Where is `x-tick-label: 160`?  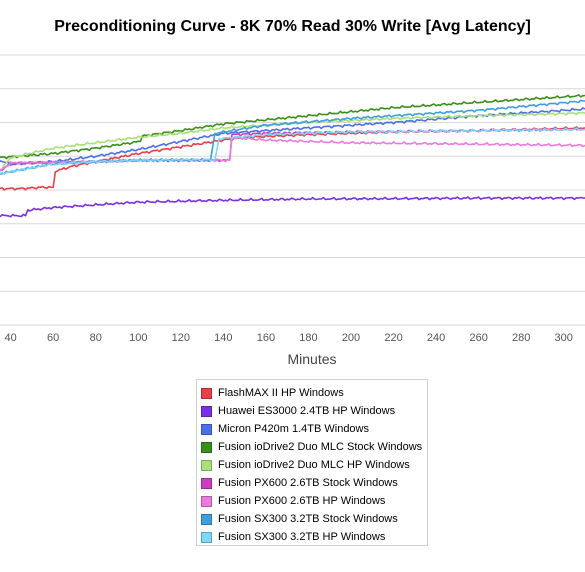 x-tick-label: 160 is located at coordinates (266, 338).